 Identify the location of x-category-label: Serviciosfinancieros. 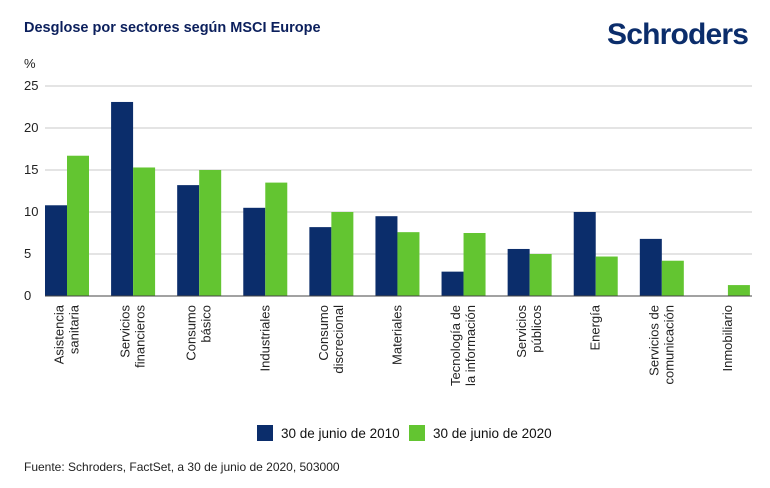
(133, 336).